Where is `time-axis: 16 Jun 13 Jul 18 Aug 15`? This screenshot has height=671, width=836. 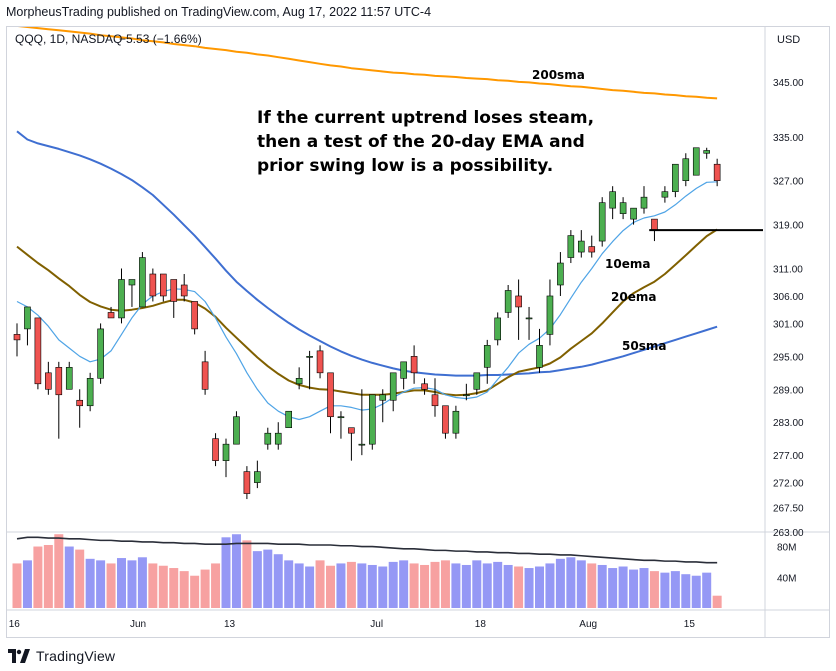 time-axis: 16 Jun 13 Jul 18 Aug 15 is located at coordinates (352, 624).